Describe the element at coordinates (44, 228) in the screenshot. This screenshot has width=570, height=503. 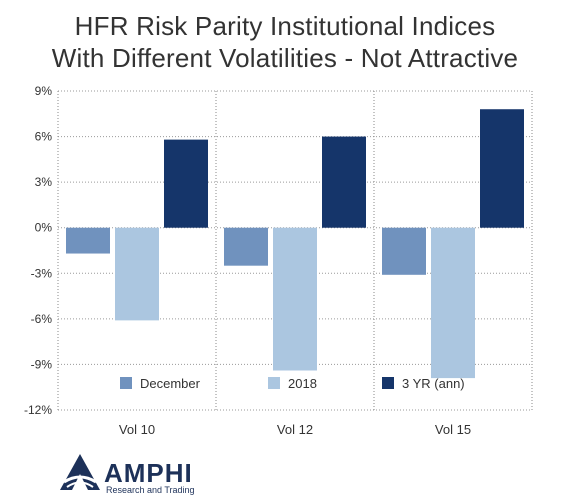
I see `y-tick-label: 0%` at that location.